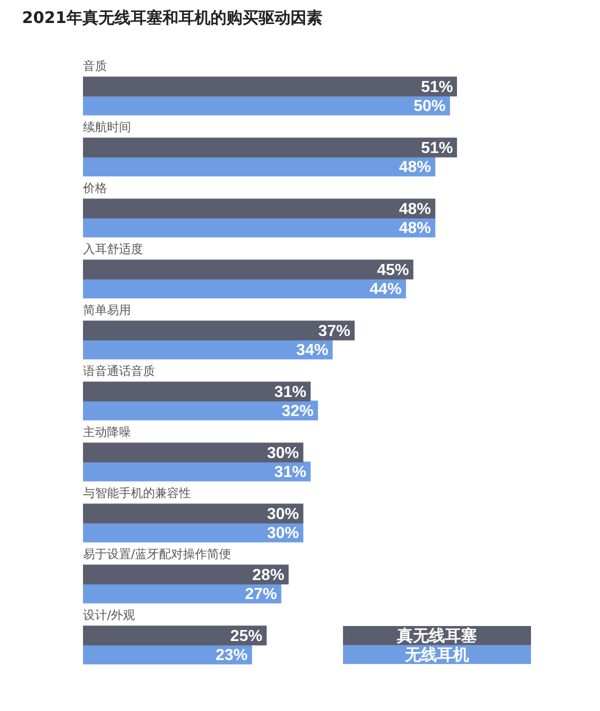  What do you see at coordinates (119, 371) in the screenshot?
I see `y-tick-label: 语音通话音质` at bounding box center [119, 371].